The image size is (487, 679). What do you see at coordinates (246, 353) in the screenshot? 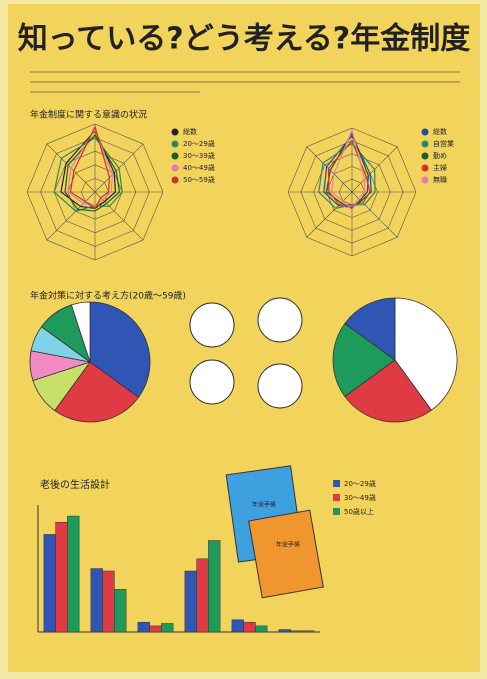
I see `small-pies` at bounding box center [246, 353].